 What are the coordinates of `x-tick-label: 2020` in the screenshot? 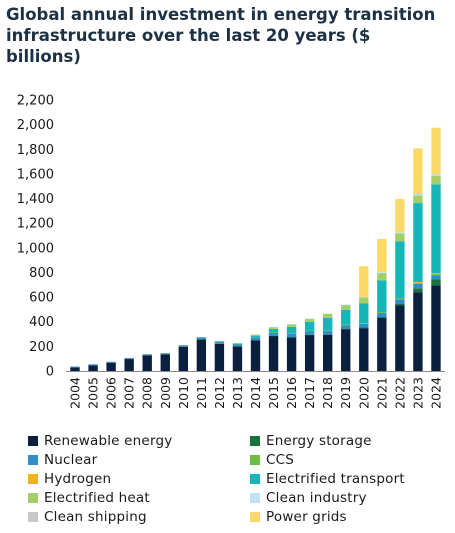 It's located at (363, 393).